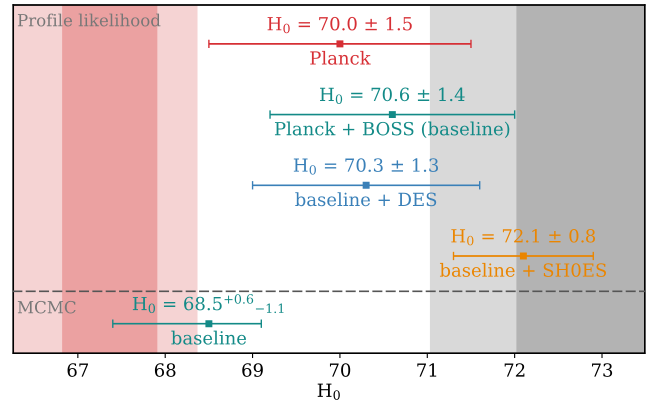 This screenshot has height=415, width=660. Describe the element at coordinates (329, 392) in the screenshot. I see `x-axis-title: H$_{0}$` at that location.